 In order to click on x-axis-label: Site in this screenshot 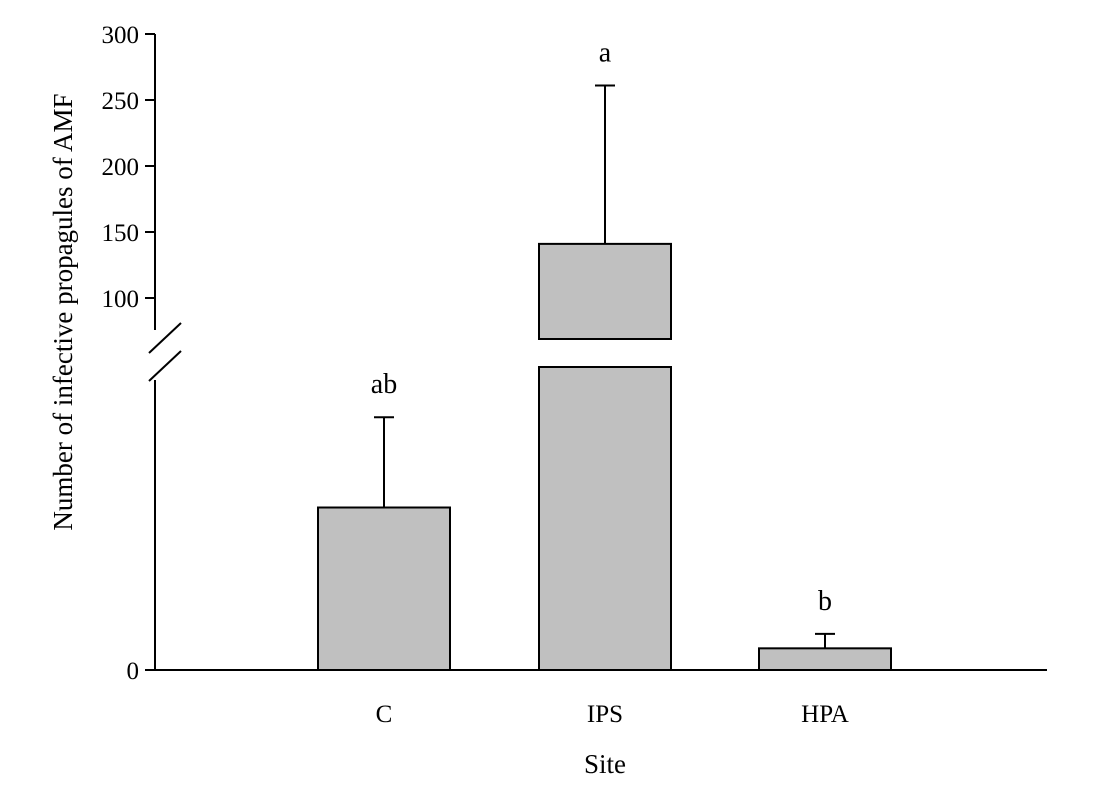, I will do `click(605, 764)`.